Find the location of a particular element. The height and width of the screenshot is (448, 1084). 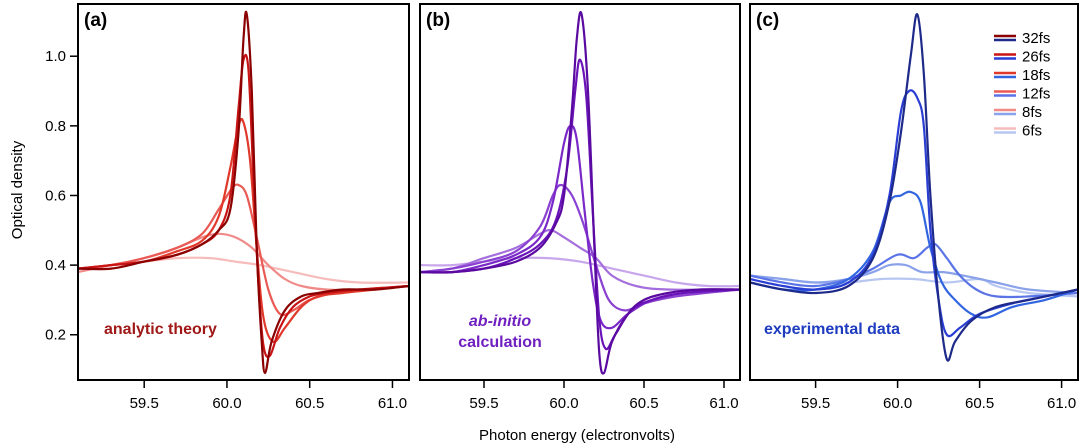

legend-item: 26fs is located at coordinates (1022, 57).